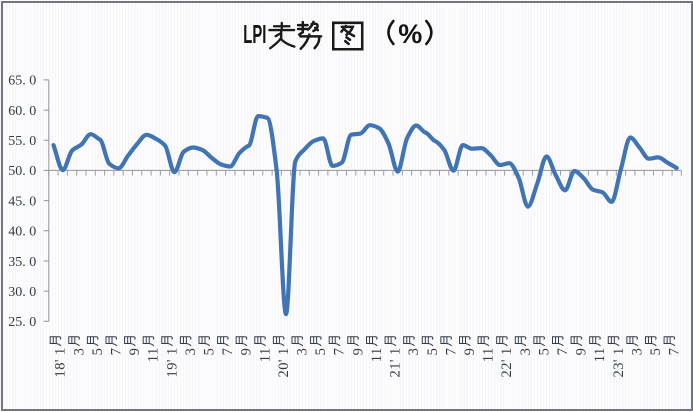 This screenshot has height=412, width=693. I want to click on svg-text: 40. 0, so click(22, 232).